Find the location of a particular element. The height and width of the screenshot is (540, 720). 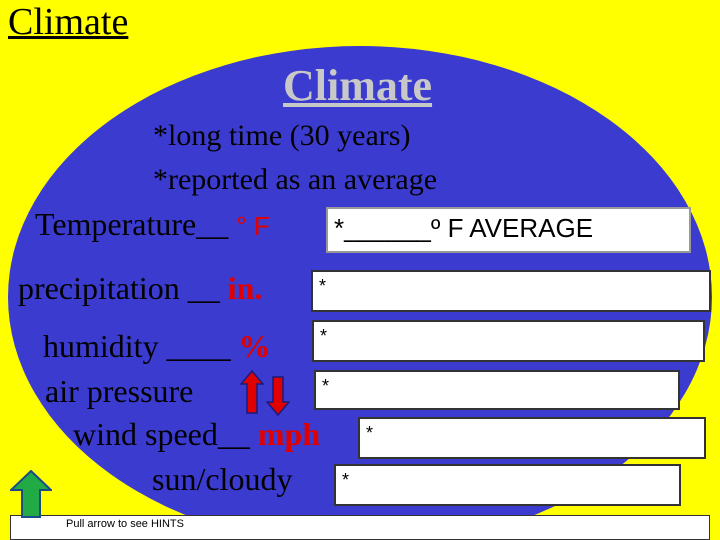

wind-speed-answer-box: * is located at coordinates (532, 438).